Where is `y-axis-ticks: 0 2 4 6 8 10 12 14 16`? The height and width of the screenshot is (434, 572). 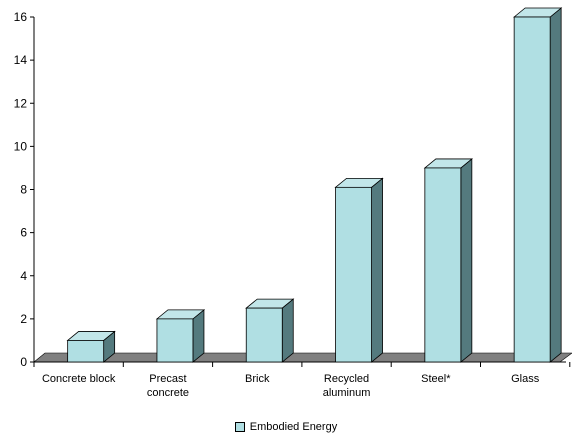 y-axis-ticks: 0 2 4 6 8 10 12 14 16 is located at coordinates (24, 189).